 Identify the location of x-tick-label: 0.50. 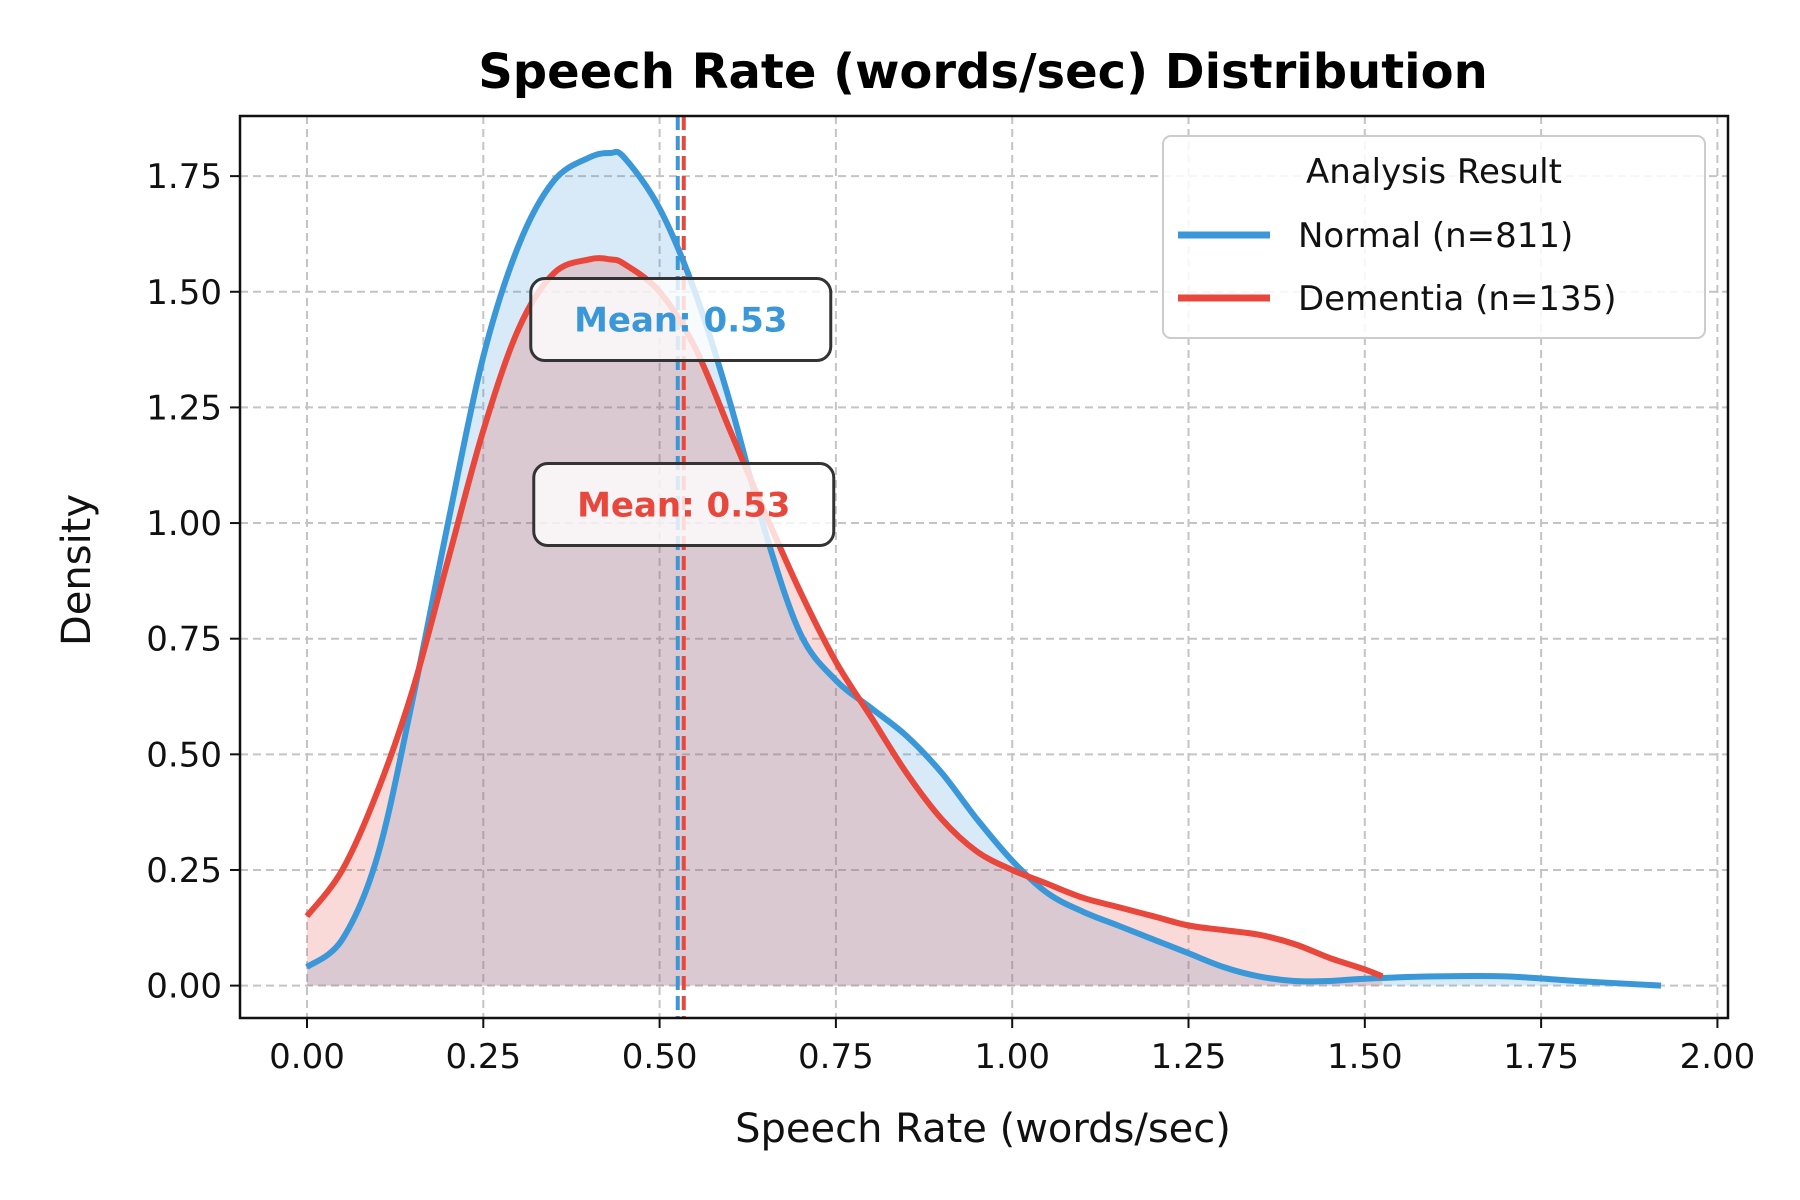
(660, 1057).